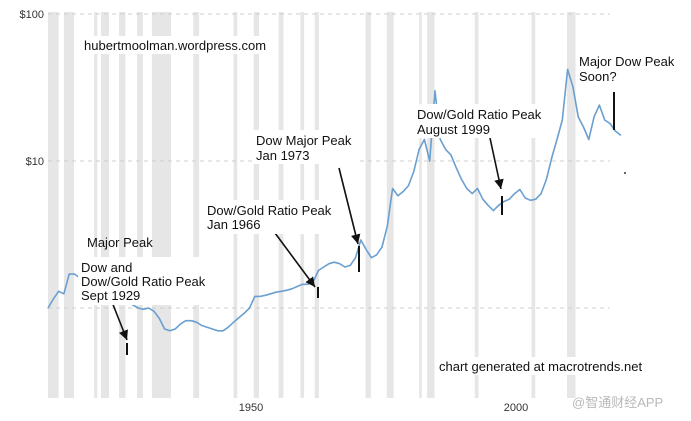  What do you see at coordinates (516, 408) in the screenshot?
I see `x-tick-label-2000: 2000` at bounding box center [516, 408].